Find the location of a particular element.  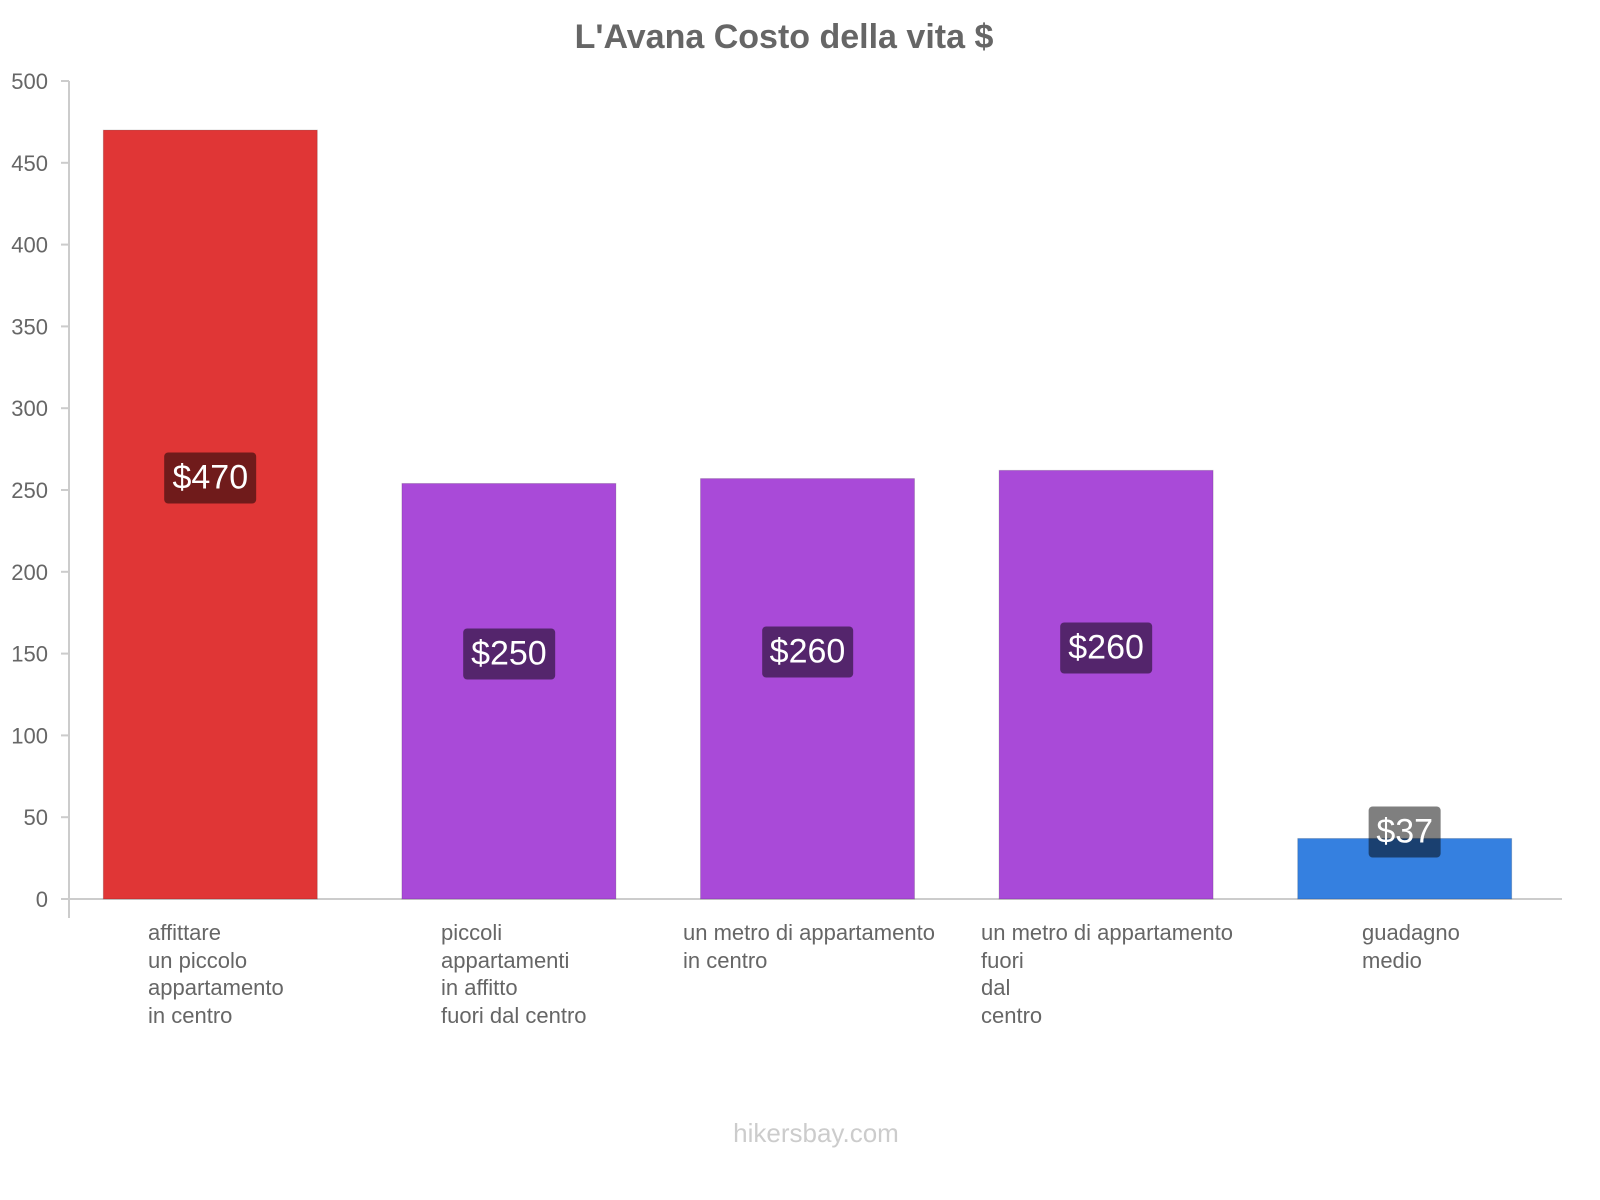

x-category-label: un metro di appartamento in centro is located at coordinates (809, 946).